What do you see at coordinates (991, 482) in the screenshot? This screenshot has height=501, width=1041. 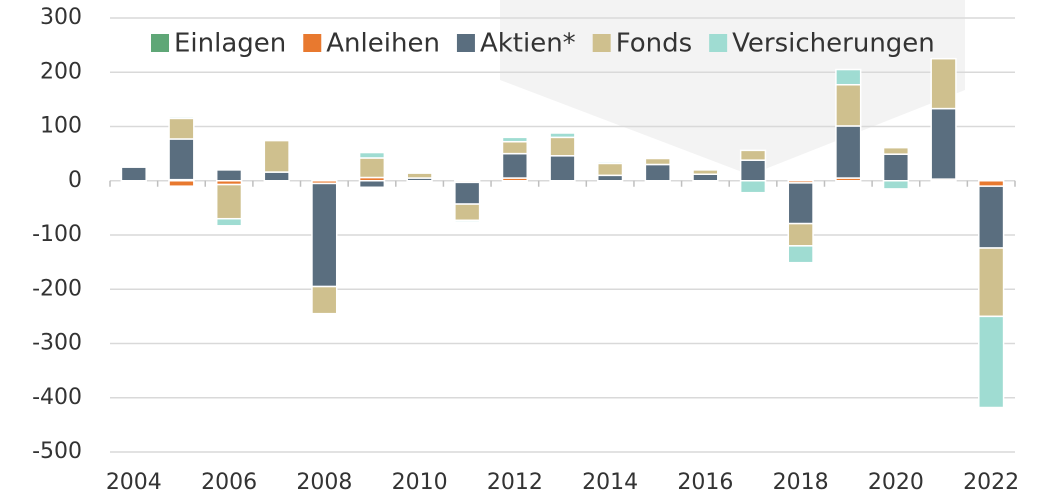 I see `x-tick-label: 2022` at bounding box center [991, 482].